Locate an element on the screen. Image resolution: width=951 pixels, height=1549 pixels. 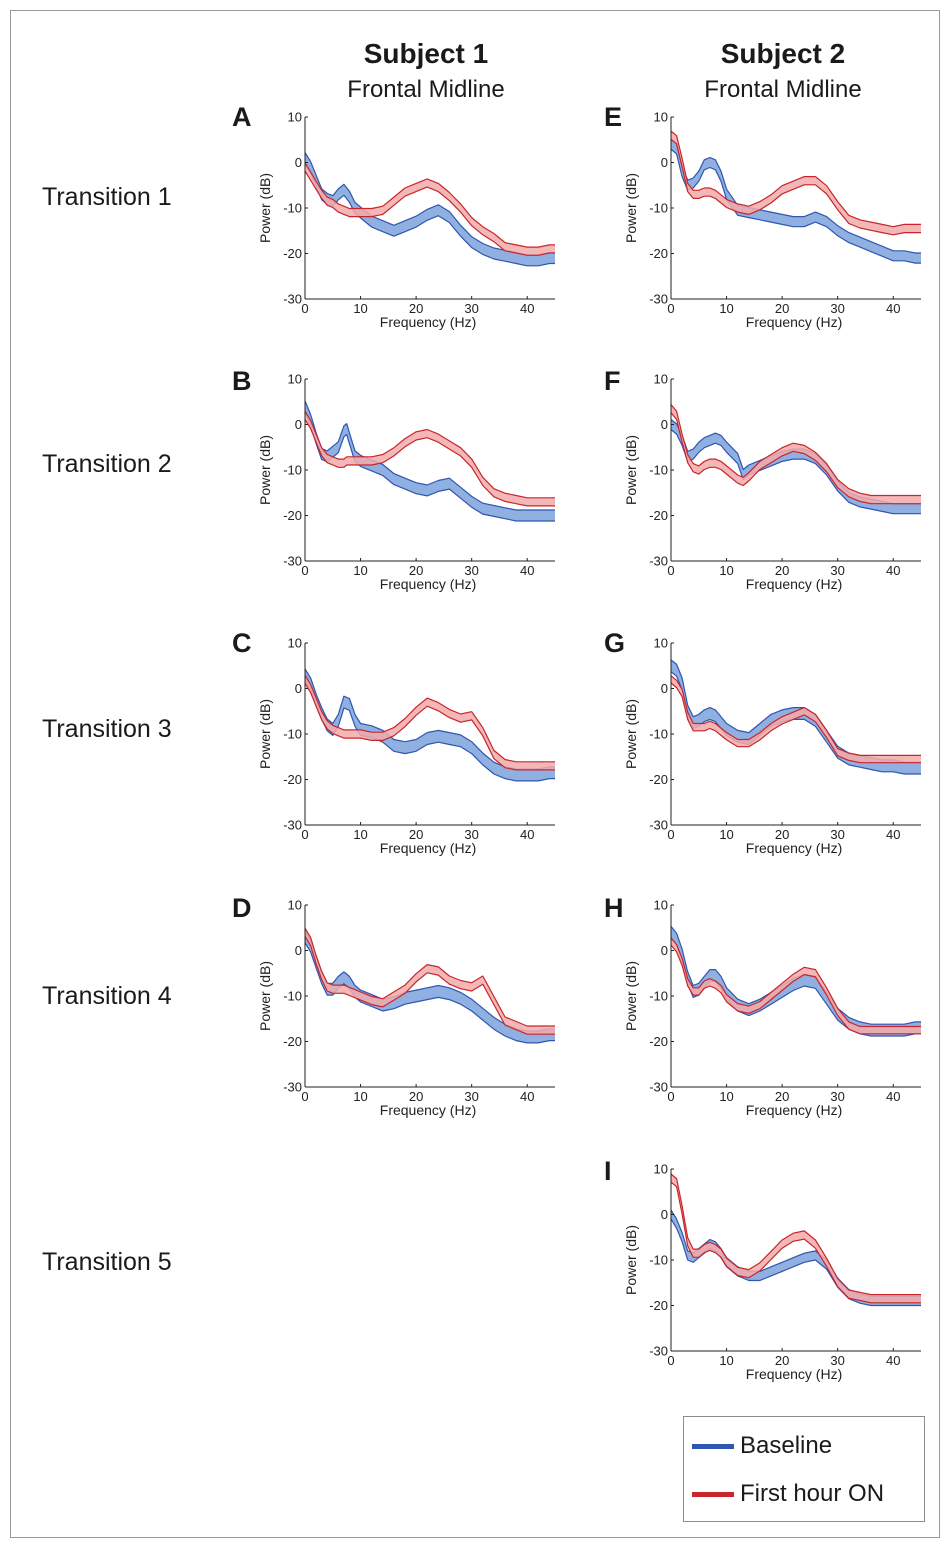
subject2-region: Frontal Midline is located at coordinates (783, 89).